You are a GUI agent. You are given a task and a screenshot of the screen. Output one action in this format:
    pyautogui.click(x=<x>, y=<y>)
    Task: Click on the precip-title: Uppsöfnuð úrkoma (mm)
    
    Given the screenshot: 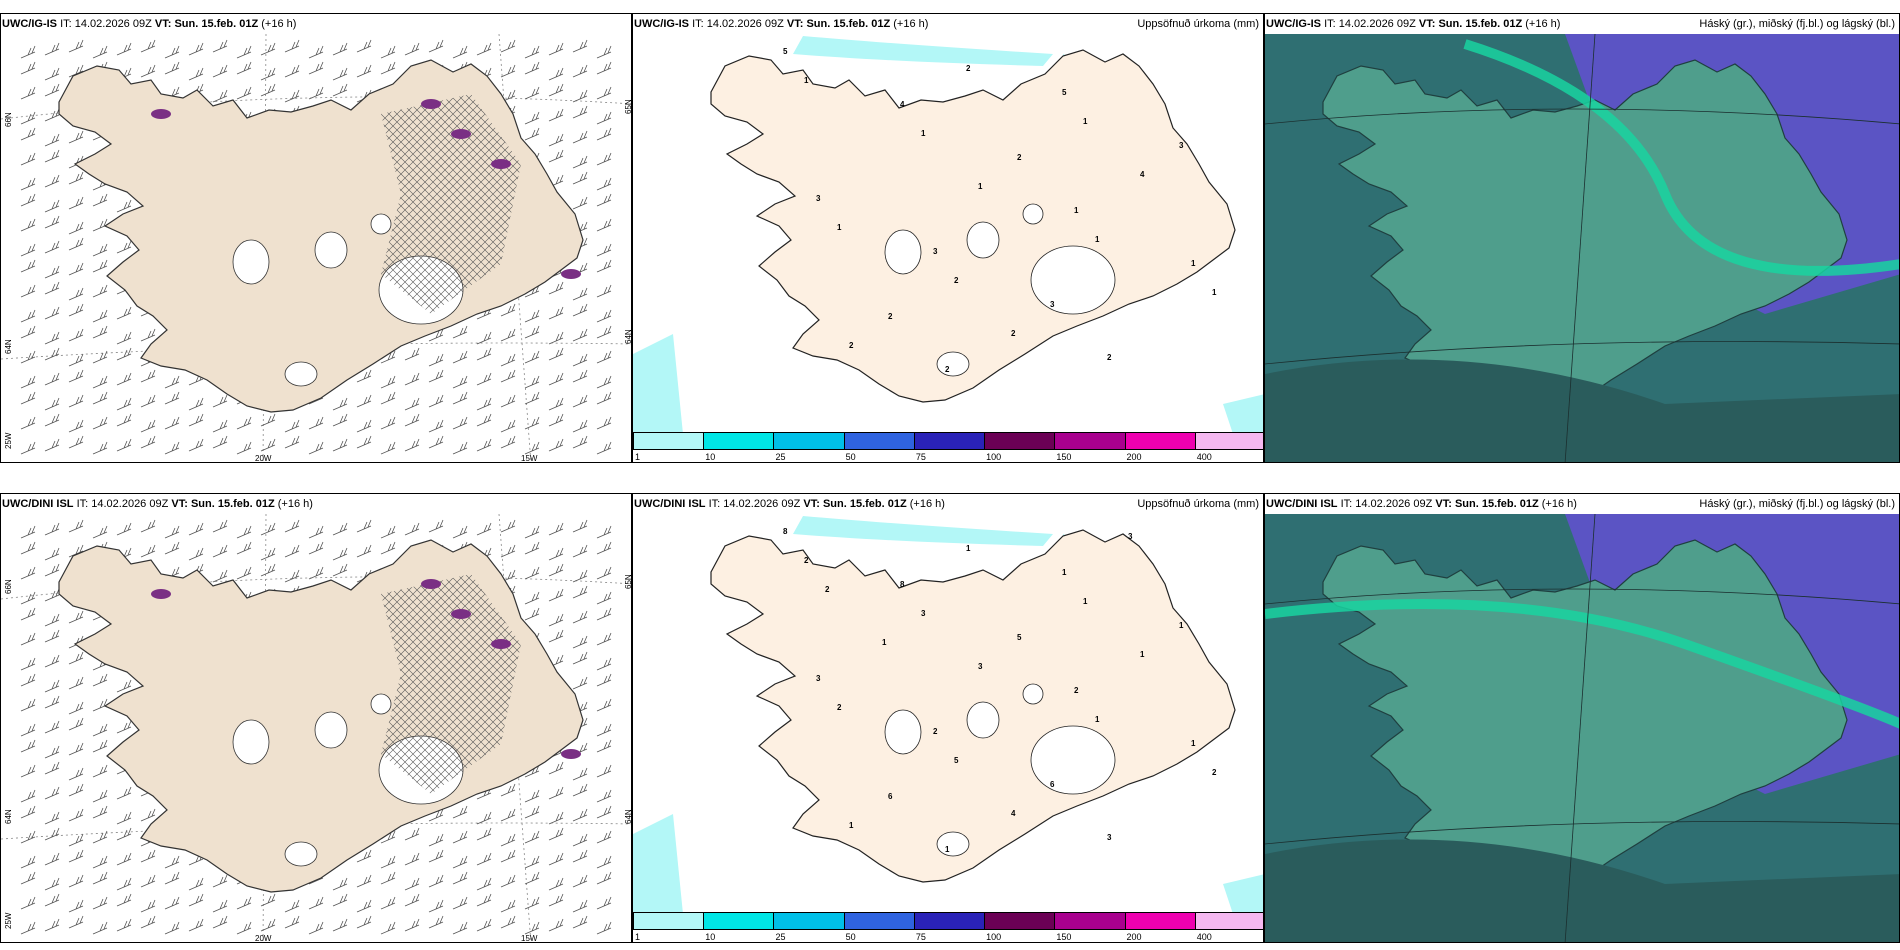 What is the action you would take?
    pyautogui.click(x=1198, y=504)
    